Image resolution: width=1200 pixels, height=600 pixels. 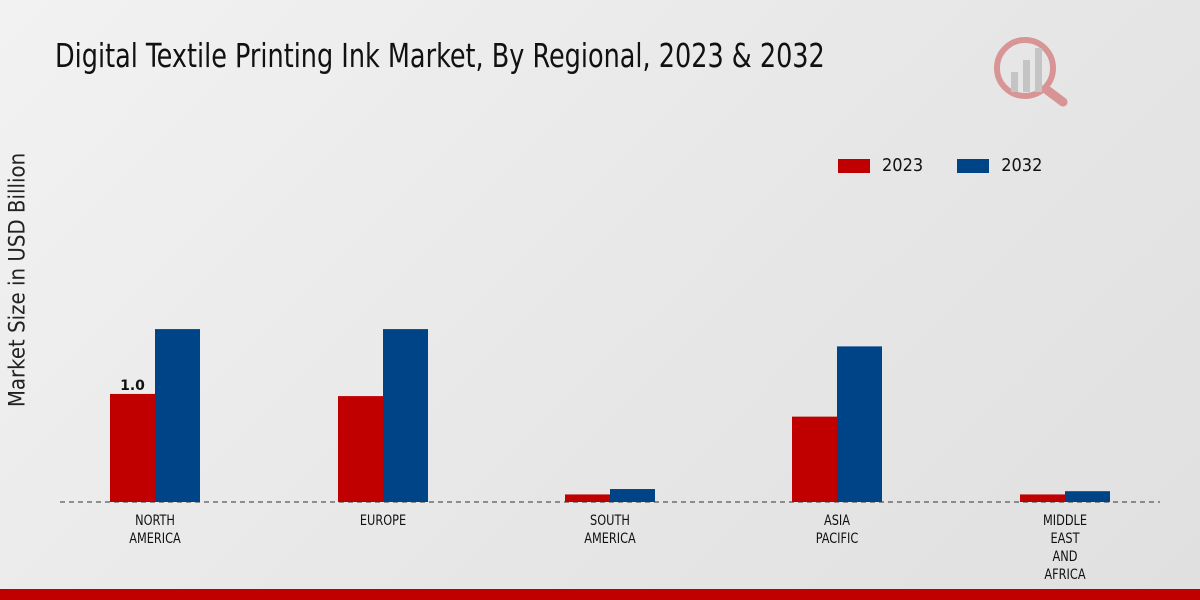 I want to click on legend-label-2023: 2023, so click(x=903, y=165).